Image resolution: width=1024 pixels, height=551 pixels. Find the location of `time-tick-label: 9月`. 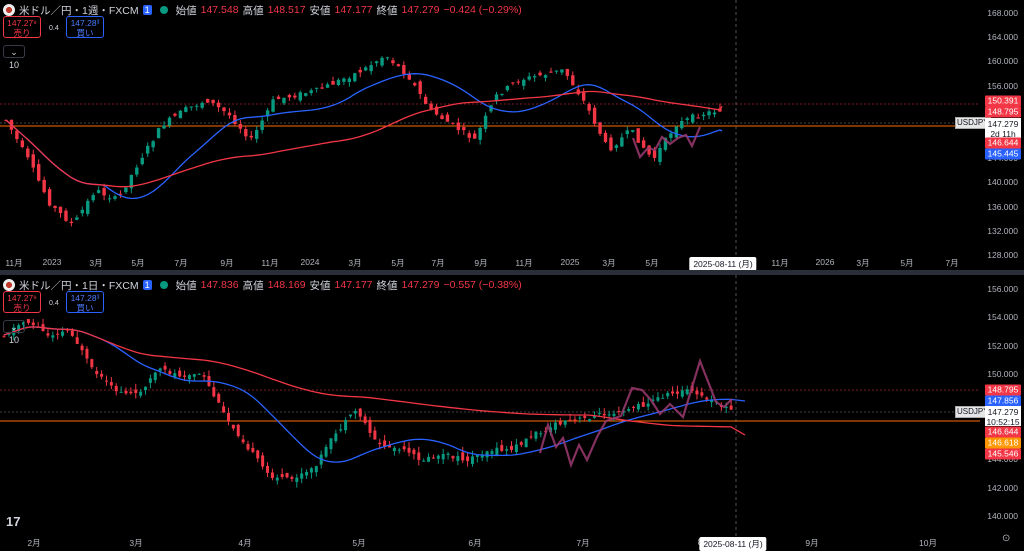

time-tick-label: 9月 is located at coordinates (481, 263).